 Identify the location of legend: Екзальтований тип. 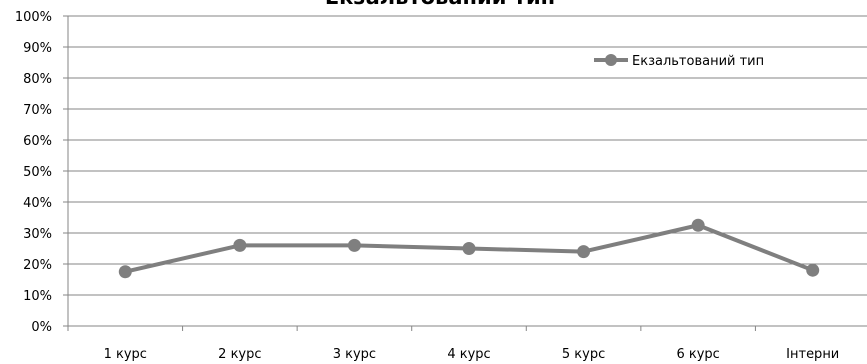
(679, 61).